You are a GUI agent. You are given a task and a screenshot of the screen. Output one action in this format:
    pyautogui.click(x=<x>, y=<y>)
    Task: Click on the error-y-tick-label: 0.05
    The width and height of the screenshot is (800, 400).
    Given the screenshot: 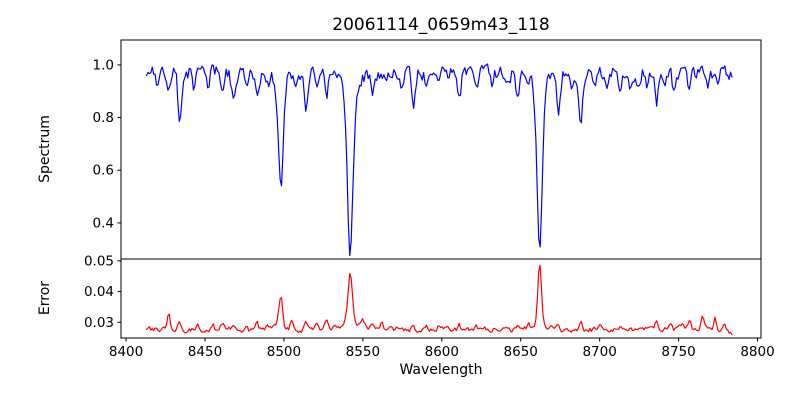 What is the action you would take?
    pyautogui.click(x=99, y=261)
    